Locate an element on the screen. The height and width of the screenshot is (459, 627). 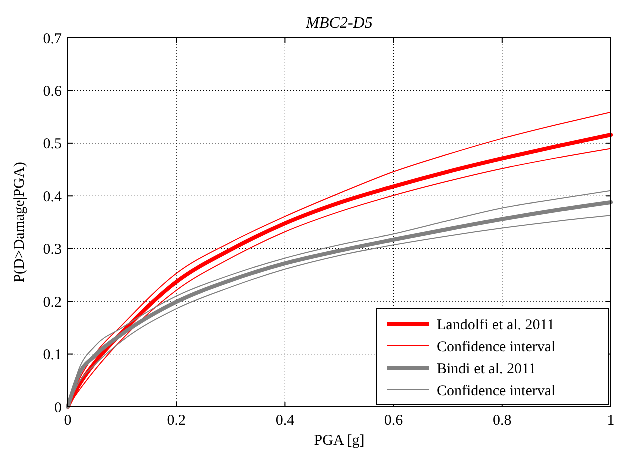
x-tick-label: 0.8 is located at coordinates (502, 421).